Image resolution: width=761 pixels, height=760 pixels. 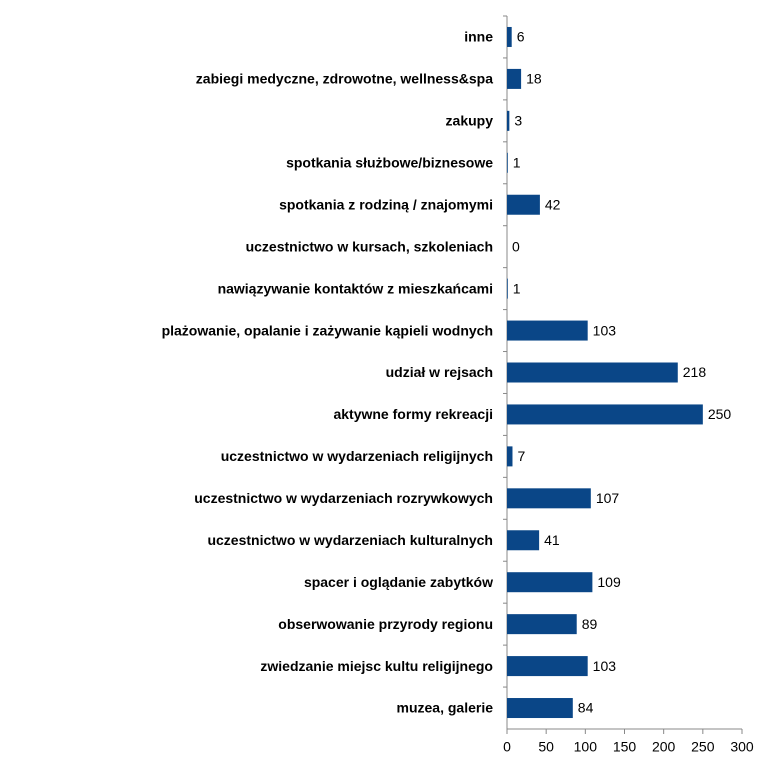 I want to click on data-label: 89, so click(x=590, y=624).